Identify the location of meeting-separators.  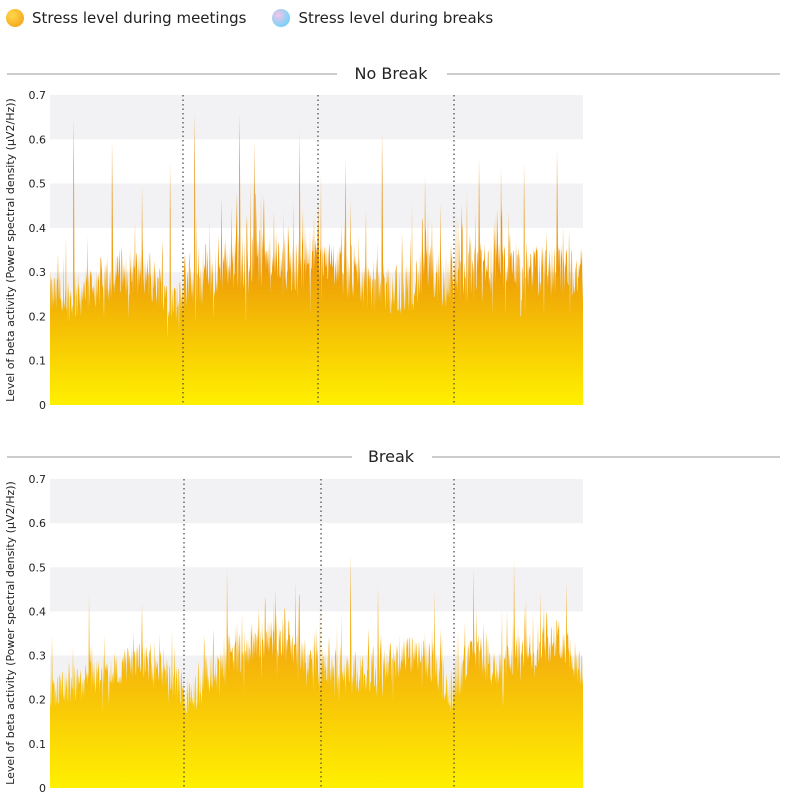
(319, 633).